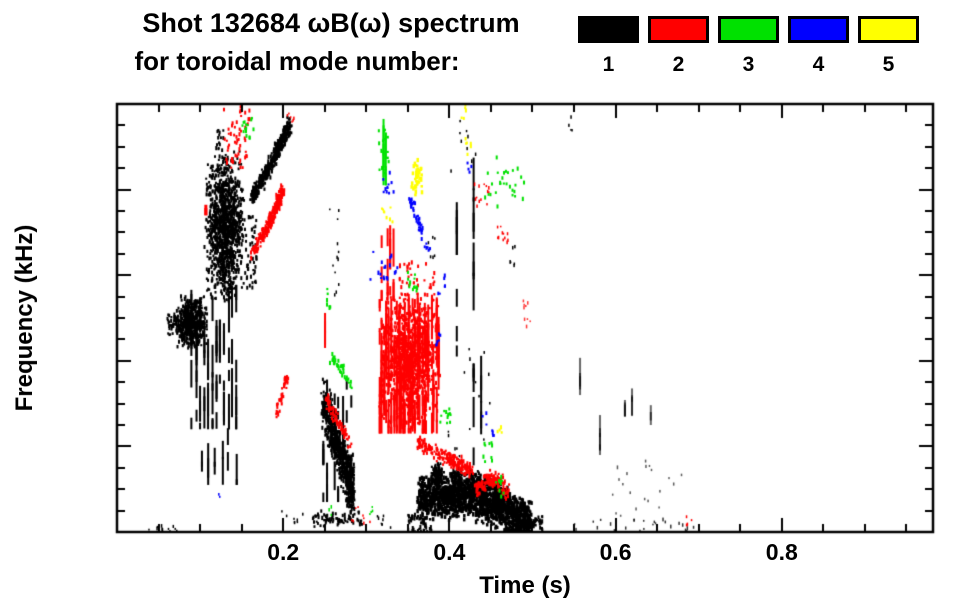  I want to click on x-tick-label: 0.2, so click(283, 552).